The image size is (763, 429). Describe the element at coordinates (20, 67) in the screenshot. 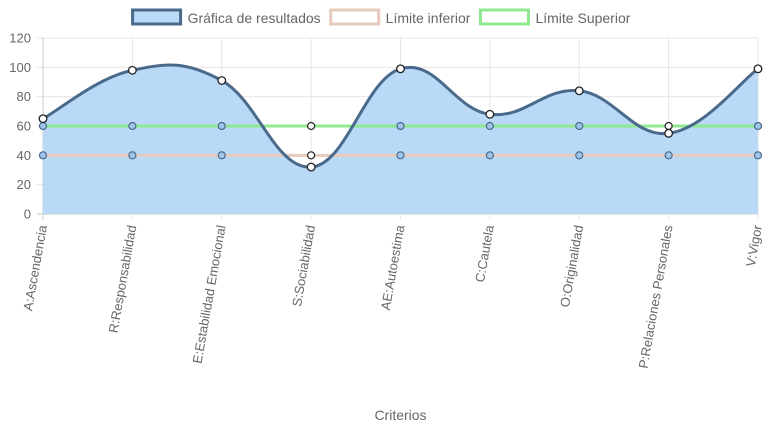

I see `y-tick-label: 100` at that location.